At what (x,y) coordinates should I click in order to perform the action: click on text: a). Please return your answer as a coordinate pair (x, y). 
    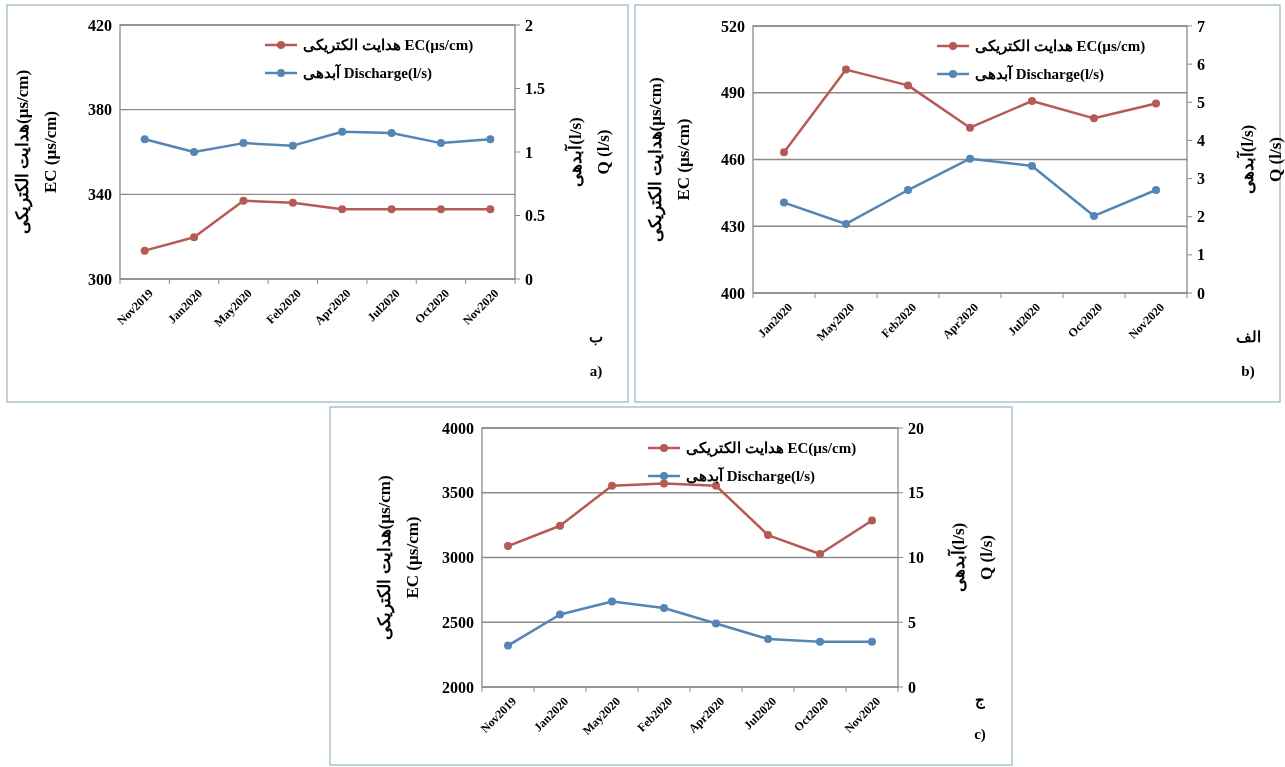
    Looking at the image, I should click on (596, 371).